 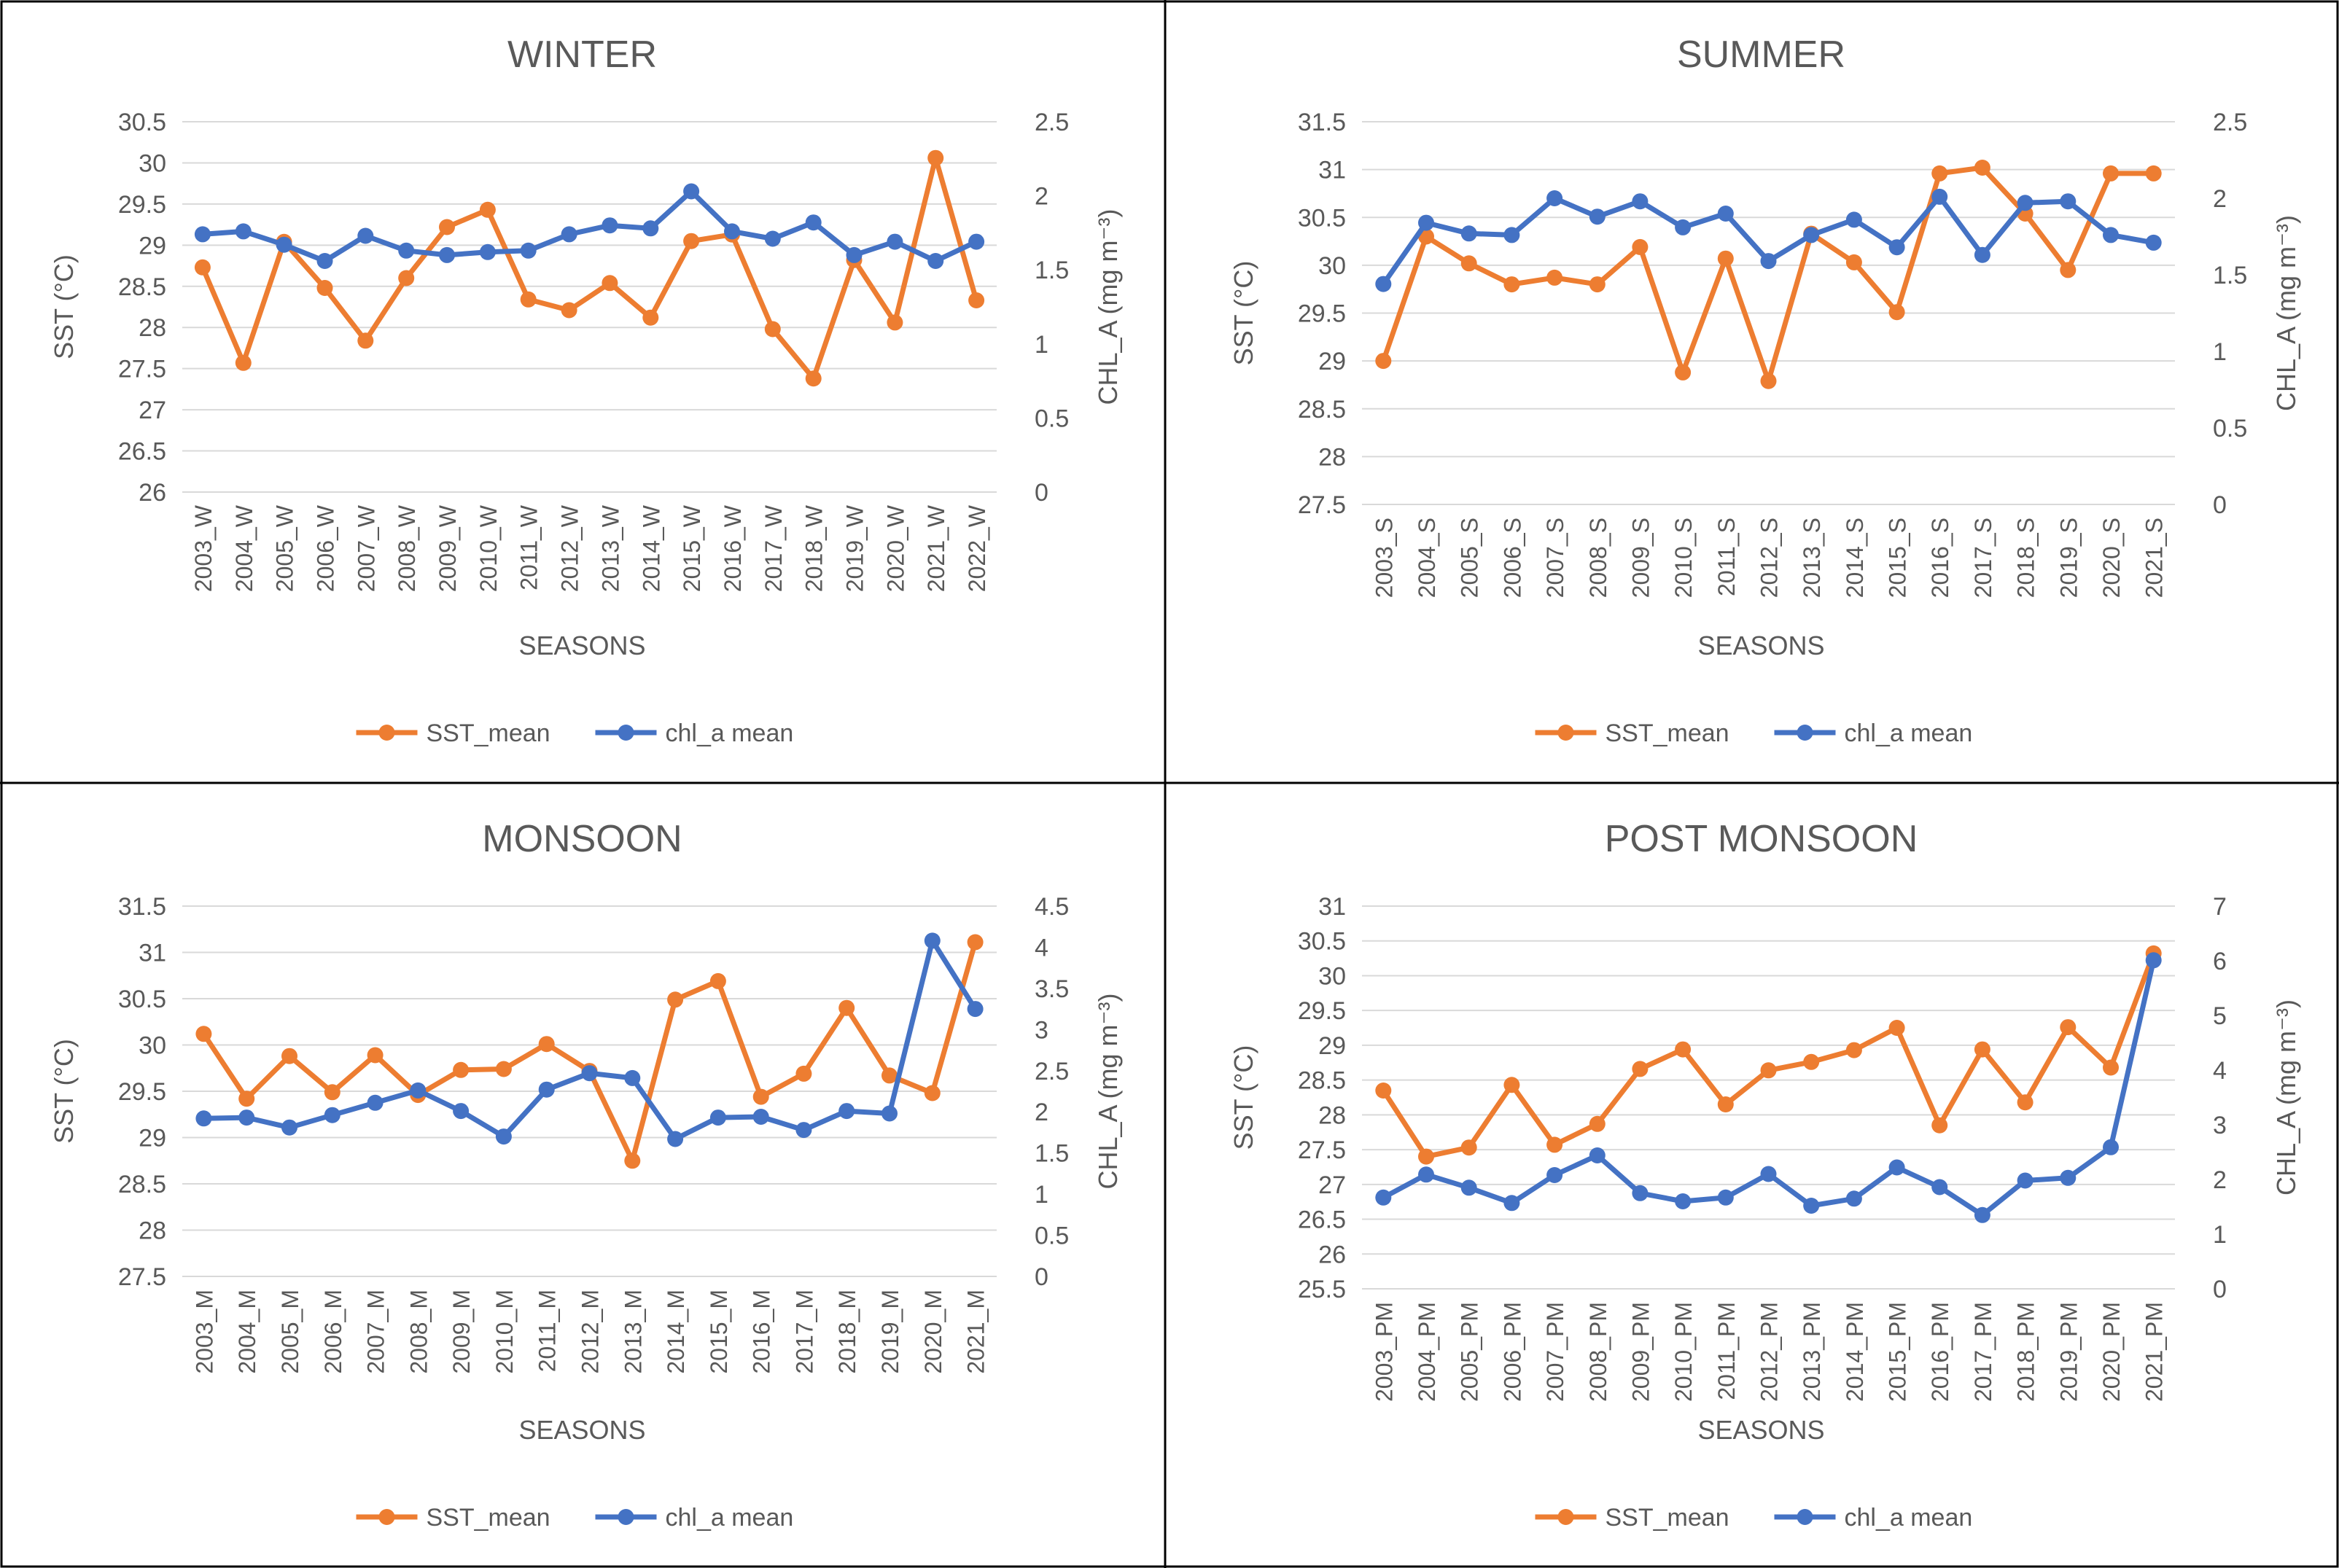 I want to click on right-axis-tick-label: 2.5, so click(x=1052, y=1072).